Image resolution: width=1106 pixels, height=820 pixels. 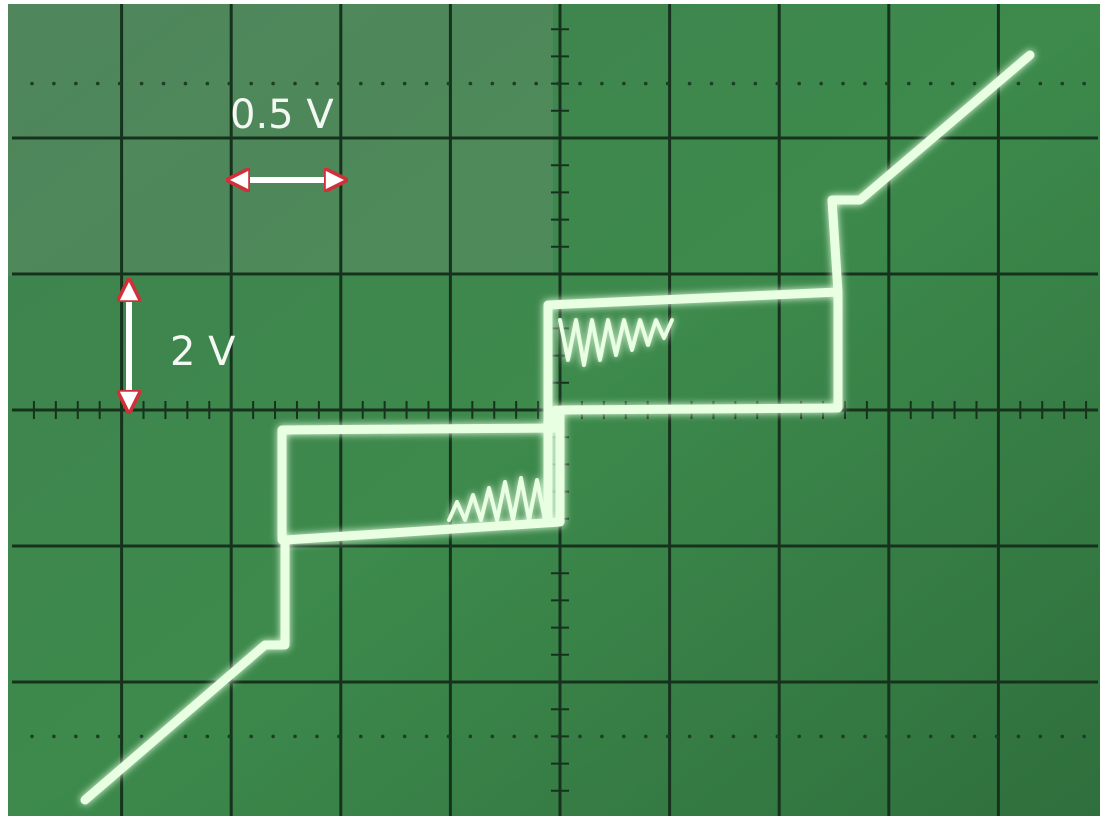 What do you see at coordinates (419, 475) in the screenshot?
I see `trace-hysteresis-left` at bounding box center [419, 475].